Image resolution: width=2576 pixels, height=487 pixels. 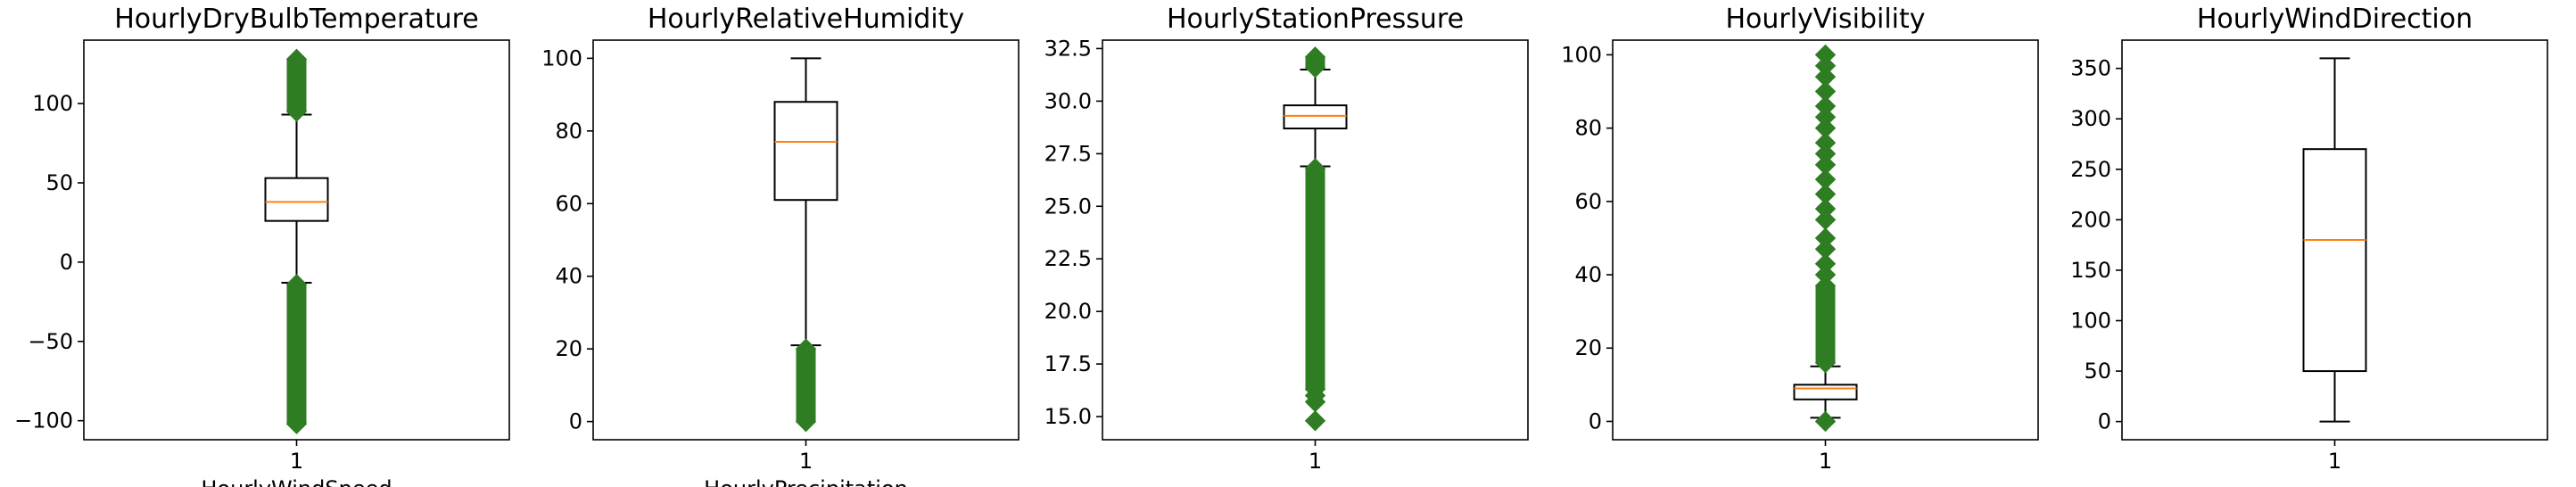 I want to click on y-tick-label: 200, so click(x=2091, y=220).